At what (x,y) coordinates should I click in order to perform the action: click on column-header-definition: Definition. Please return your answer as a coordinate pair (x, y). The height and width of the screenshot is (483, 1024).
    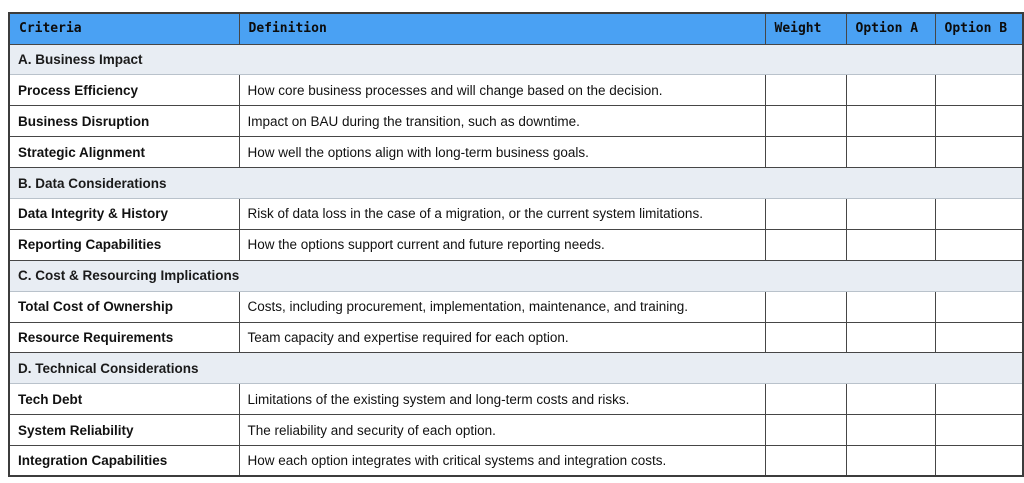
    Looking at the image, I should click on (502, 28).